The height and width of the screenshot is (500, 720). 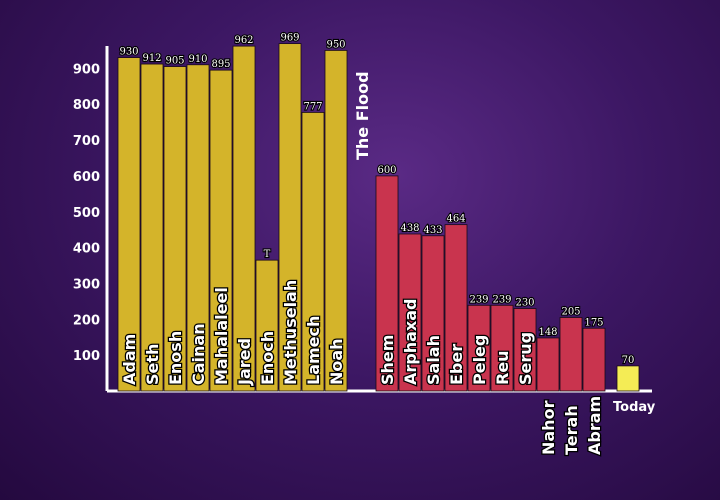 I want to click on value-label: 969, so click(x=289, y=38).